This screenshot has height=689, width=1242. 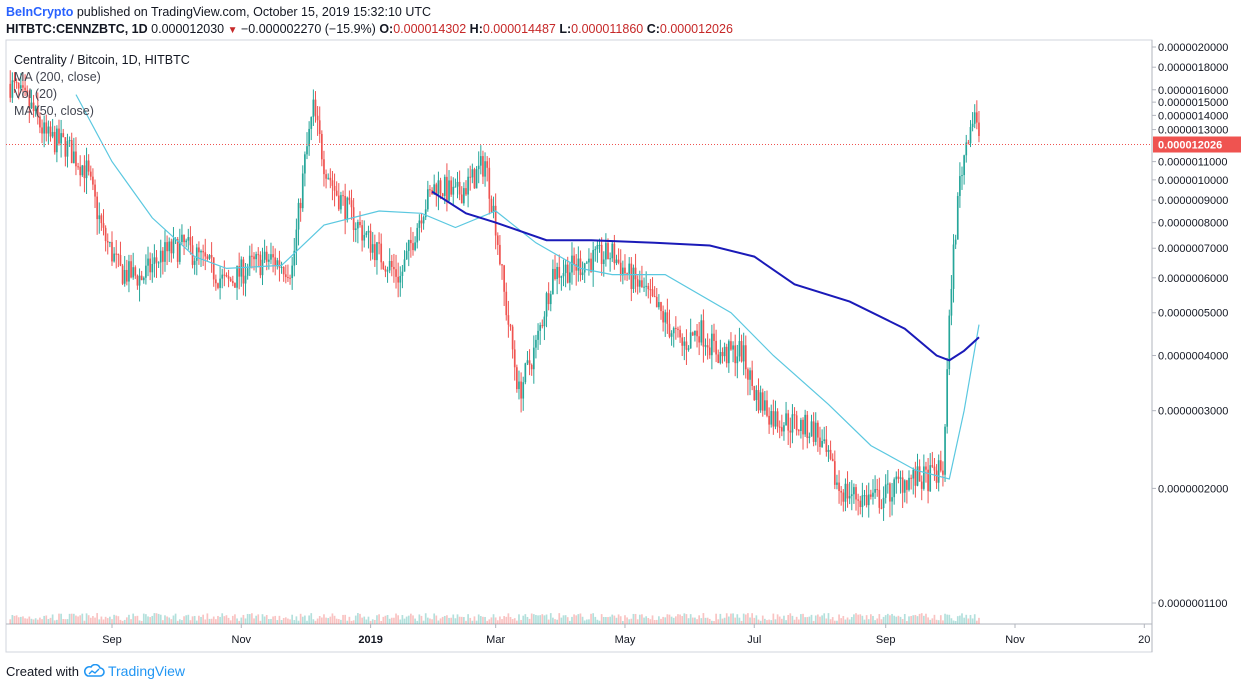 I want to click on brand-name: BeInCrypto, so click(x=40, y=12).